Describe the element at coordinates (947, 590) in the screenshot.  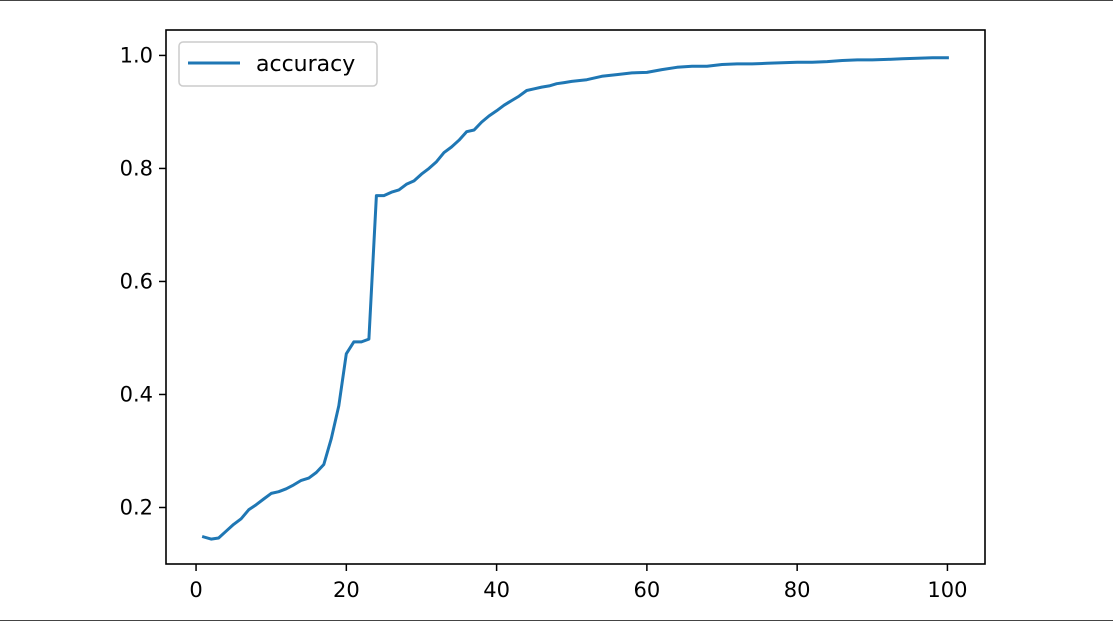
I see `x-tick-label: 100` at that location.